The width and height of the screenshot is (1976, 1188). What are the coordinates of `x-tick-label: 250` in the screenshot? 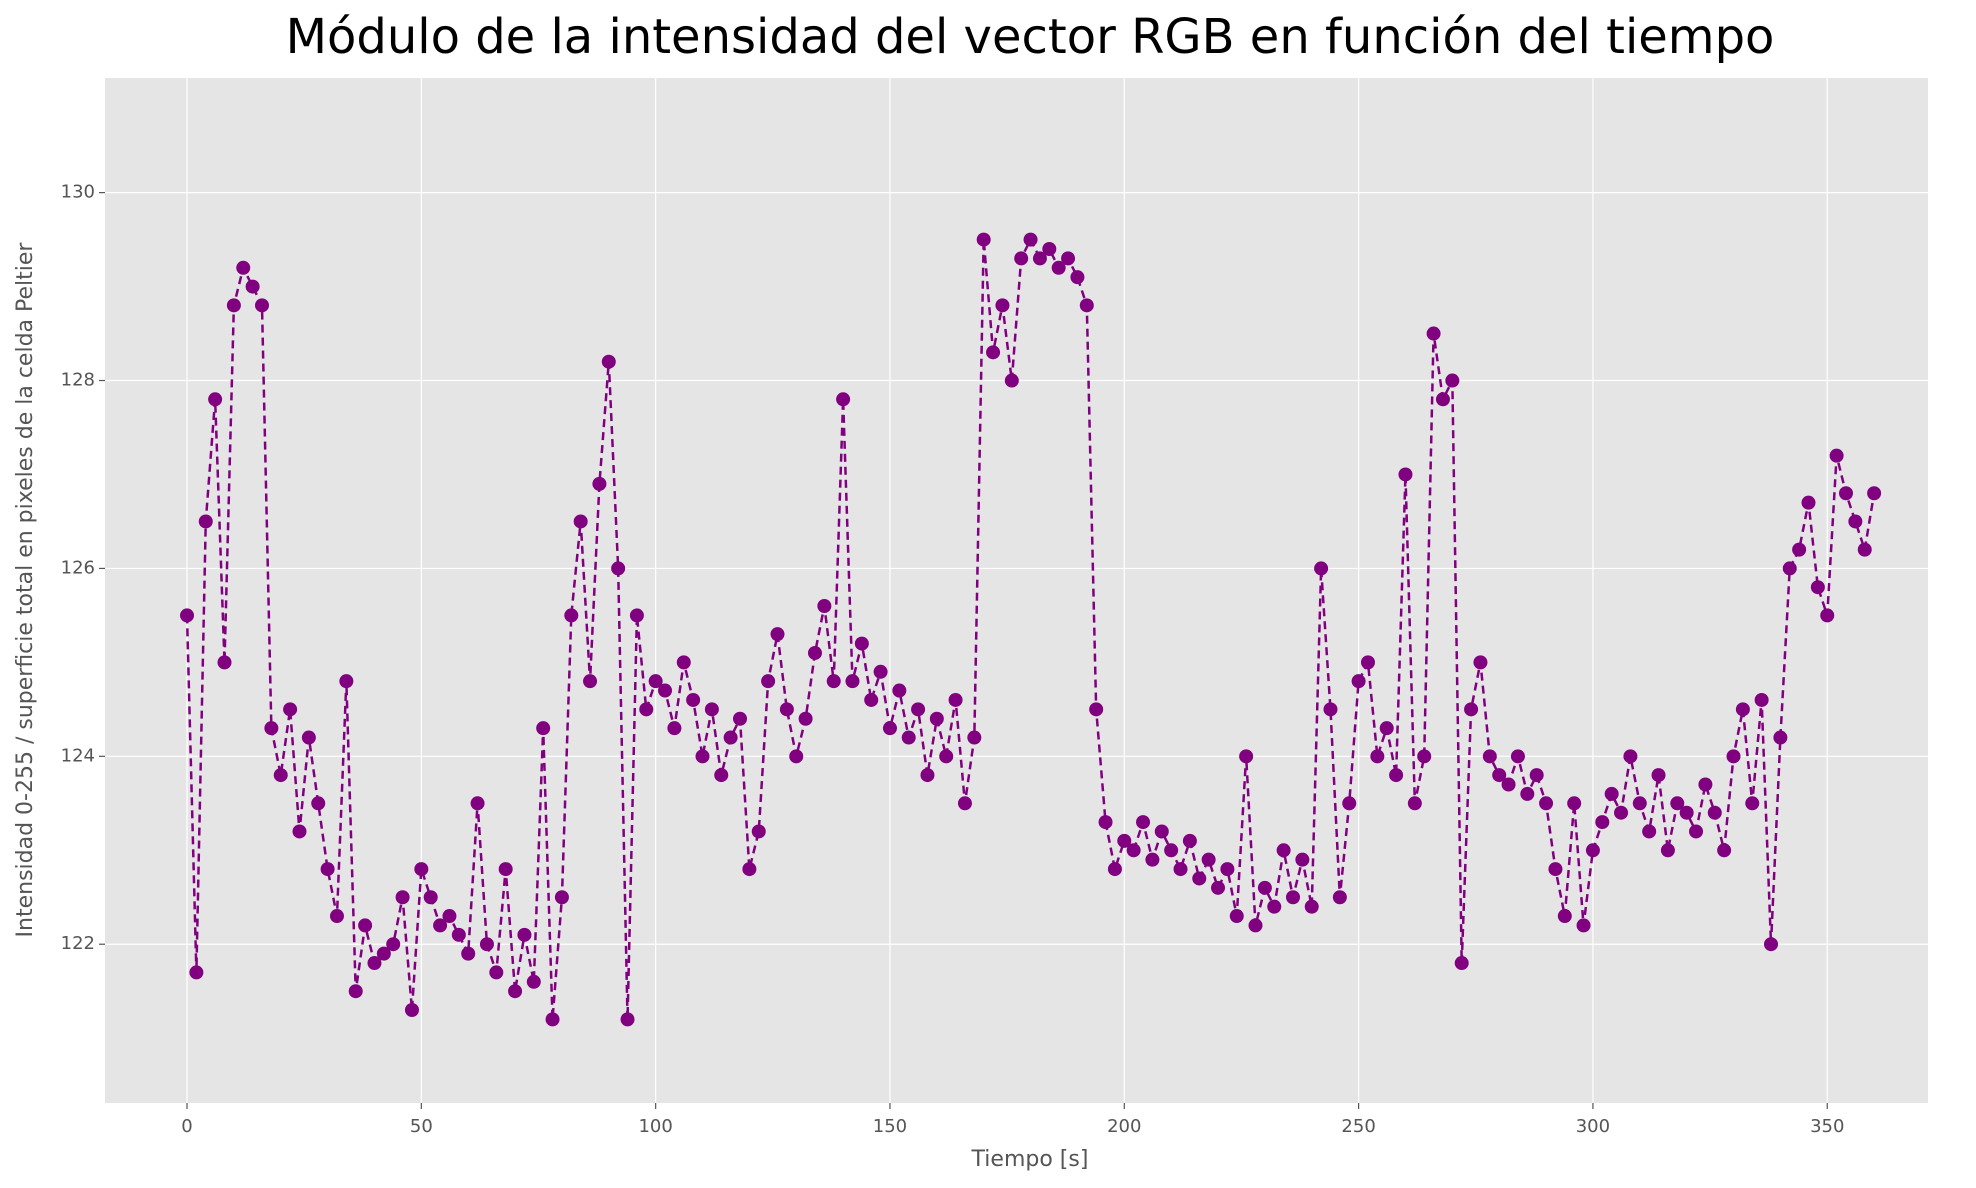 It's located at (1358, 1126).